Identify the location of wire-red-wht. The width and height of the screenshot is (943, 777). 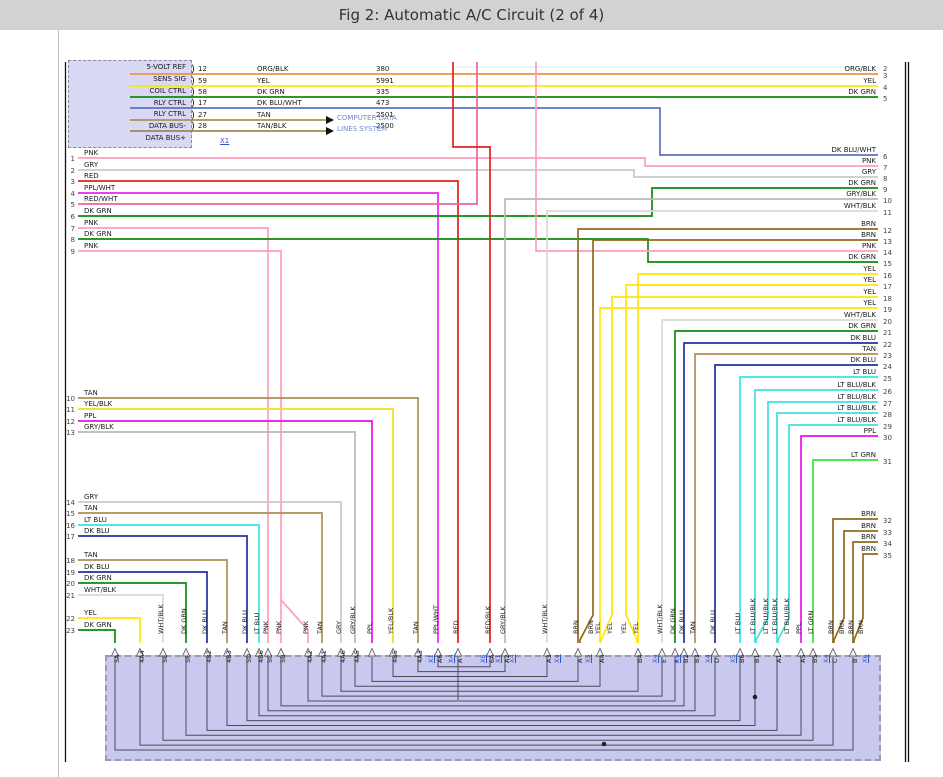
(278, 133).